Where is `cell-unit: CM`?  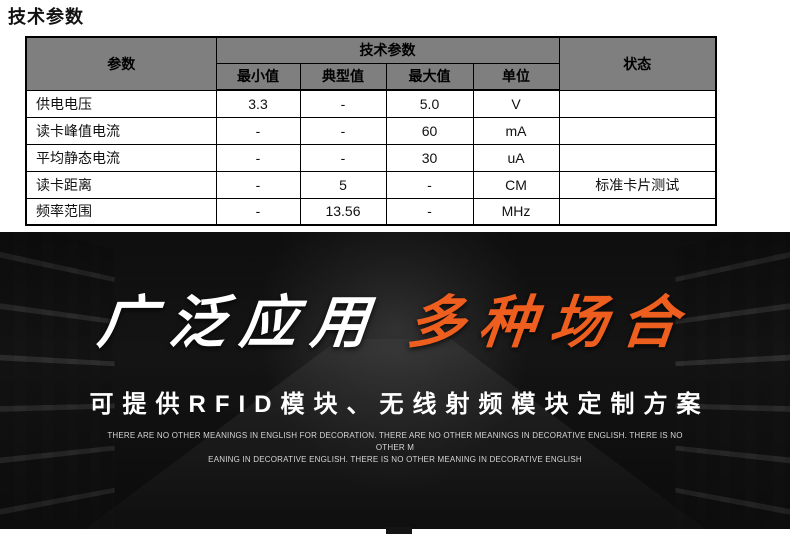
cell-unit: CM is located at coordinates (516, 184).